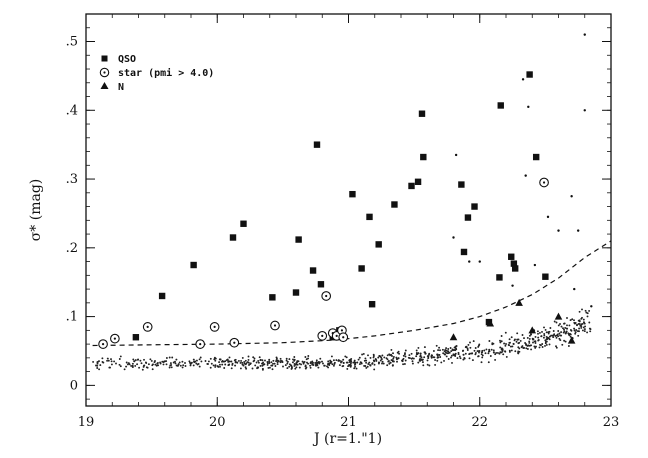 This screenshot has width=648, height=458. What do you see at coordinates (72, 110) in the screenshot?
I see `y-tick-label: .4` at bounding box center [72, 110].